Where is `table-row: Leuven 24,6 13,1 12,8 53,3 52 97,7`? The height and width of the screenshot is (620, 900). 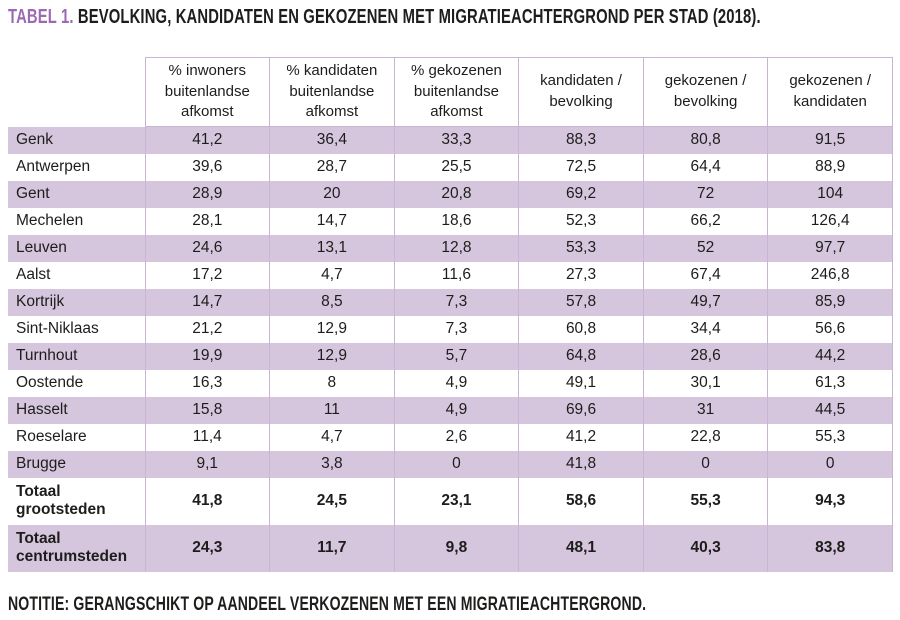
table-row: Leuven 24,6 13,1 12,8 53,3 52 97,7 is located at coordinates (450, 248).